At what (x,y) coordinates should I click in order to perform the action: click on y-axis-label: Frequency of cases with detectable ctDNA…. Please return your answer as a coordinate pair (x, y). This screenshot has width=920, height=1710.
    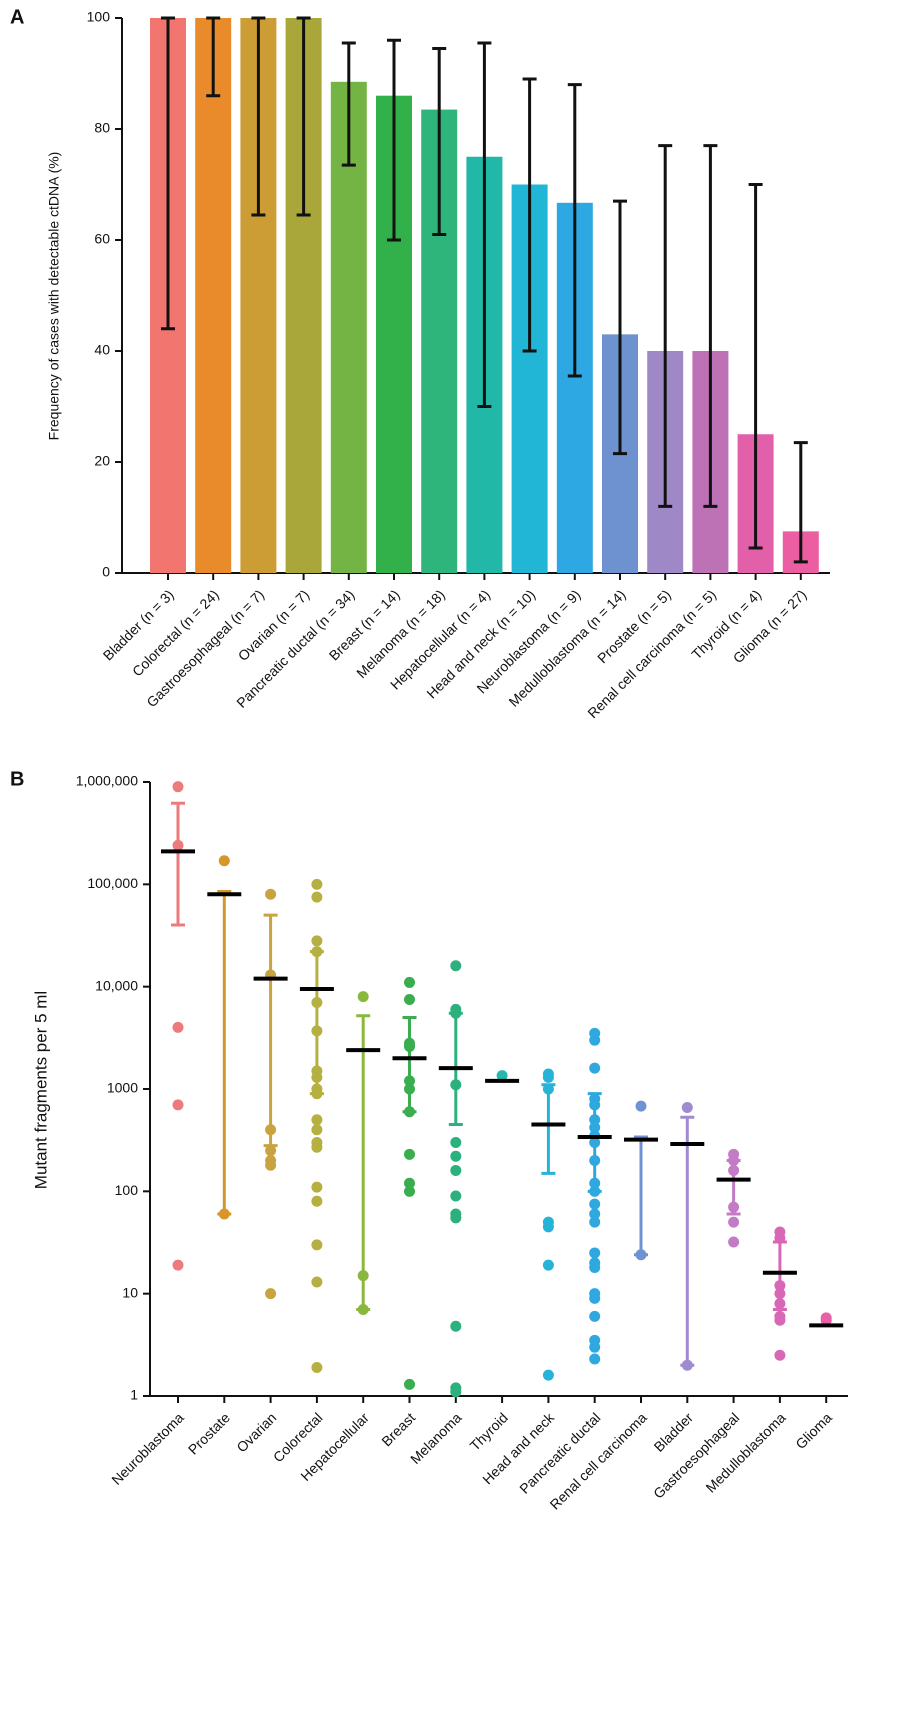
    Looking at the image, I should click on (54, 296).